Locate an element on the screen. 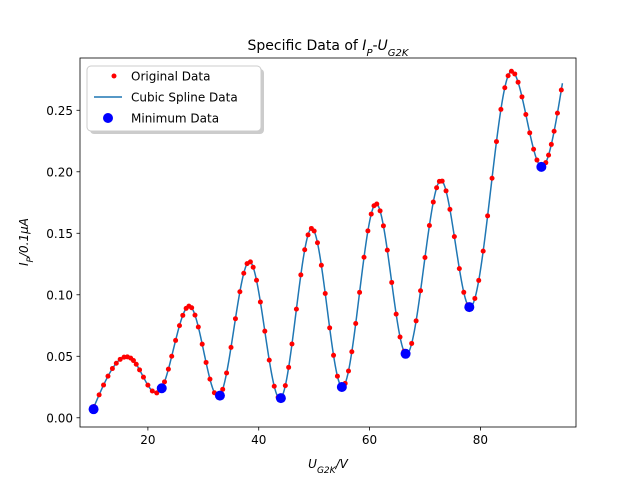 The image size is (640, 480). x-tick-label: 80 is located at coordinates (480, 440).